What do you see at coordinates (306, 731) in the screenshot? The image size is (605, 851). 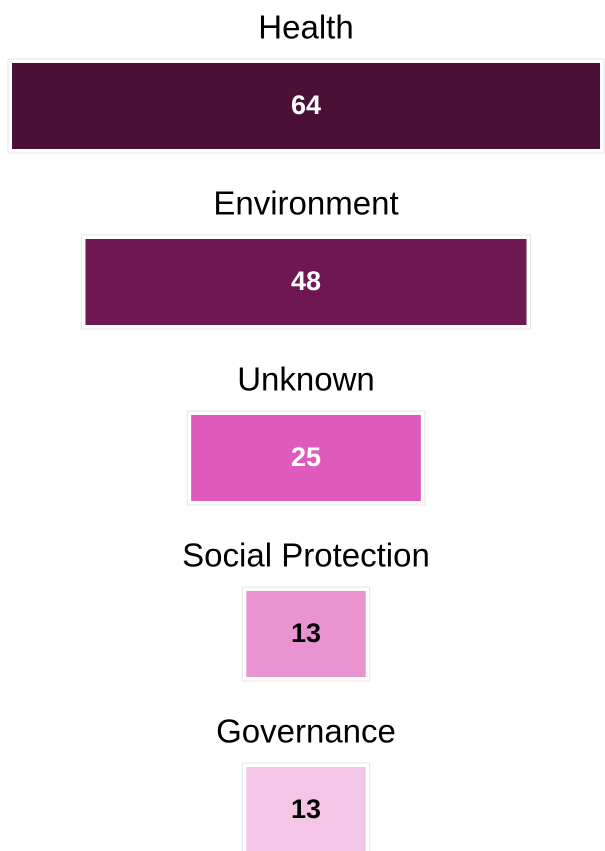 I see `category-label: Governance` at bounding box center [306, 731].